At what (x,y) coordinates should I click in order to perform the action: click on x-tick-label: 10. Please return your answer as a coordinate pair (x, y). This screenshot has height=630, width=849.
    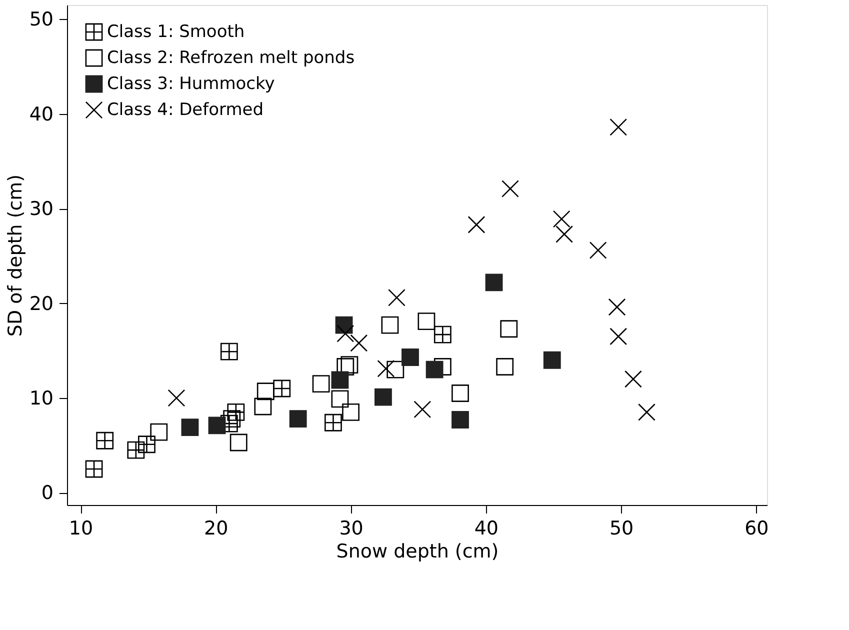
    Looking at the image, I should click on (81, 529).